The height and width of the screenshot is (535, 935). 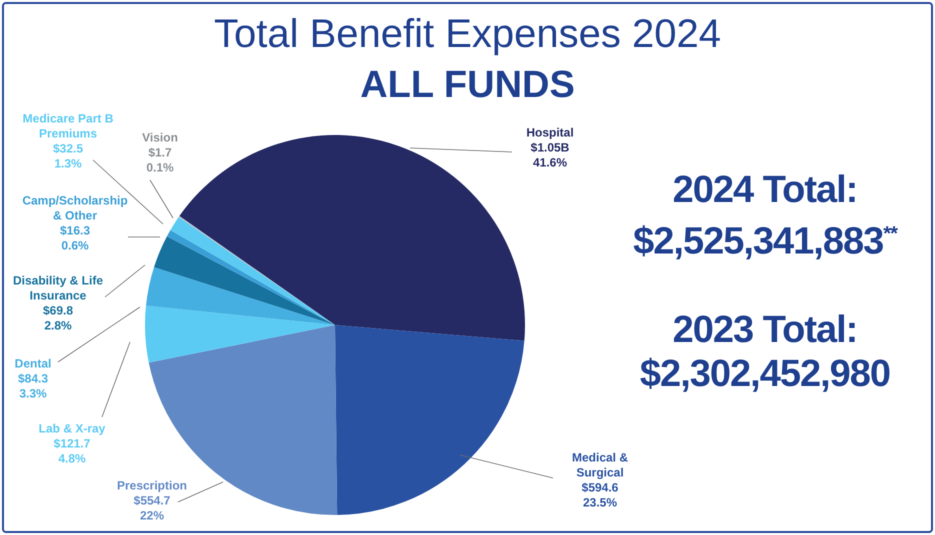 I want to click on slice-label: Prescription, so click(x=152, y=485).